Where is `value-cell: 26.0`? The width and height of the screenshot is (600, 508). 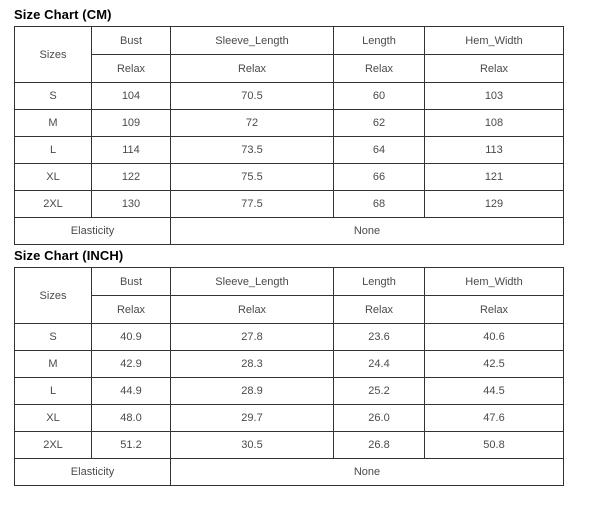
value-cell: 26.0 is located at coordinates (379, 418).